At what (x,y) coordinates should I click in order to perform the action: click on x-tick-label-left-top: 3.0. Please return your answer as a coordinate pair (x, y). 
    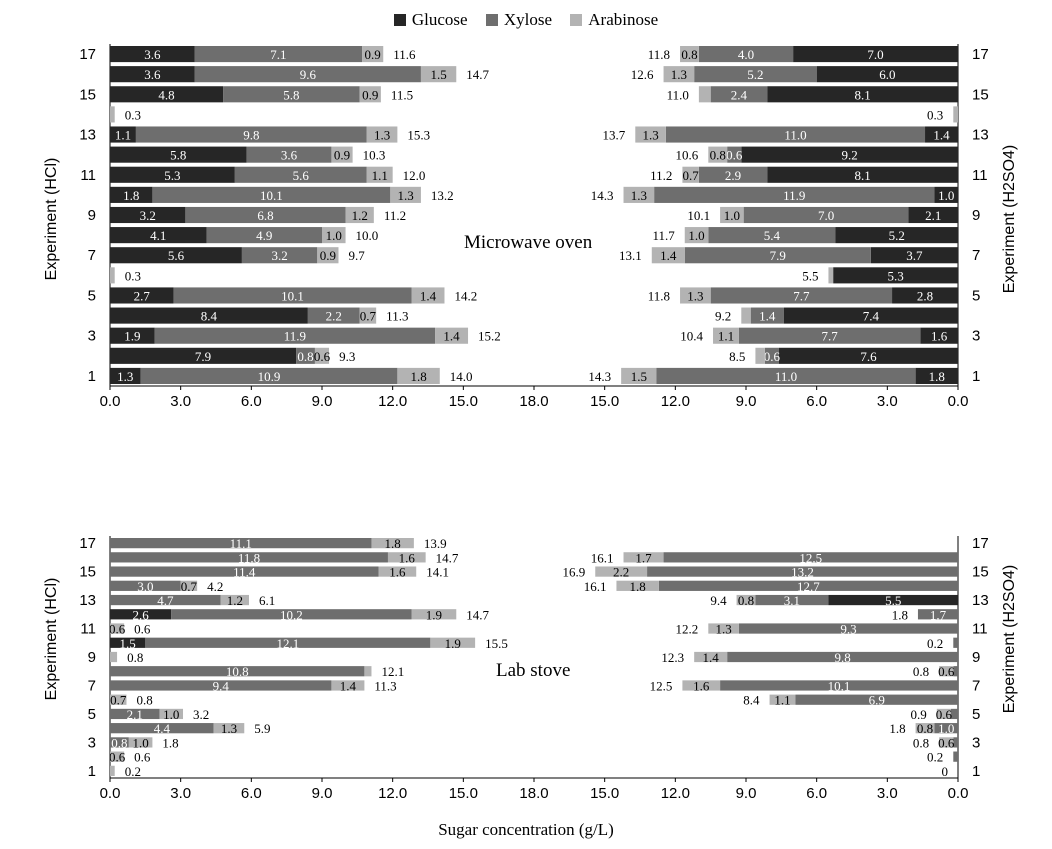
    Looking at the image, I should click on (180, 401).